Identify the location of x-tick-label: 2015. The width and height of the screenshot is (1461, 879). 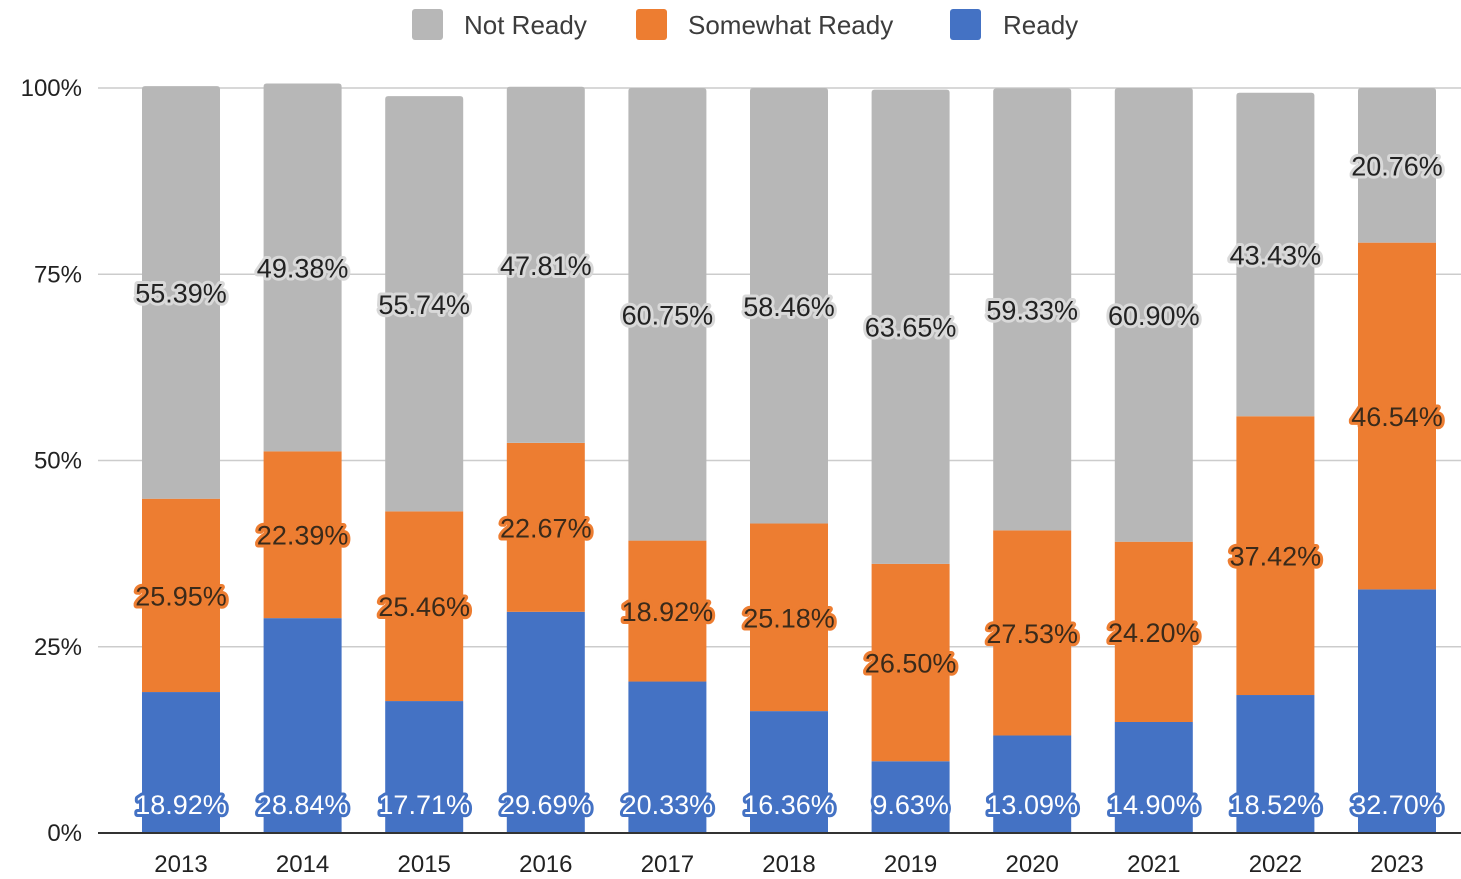
(424, 864).